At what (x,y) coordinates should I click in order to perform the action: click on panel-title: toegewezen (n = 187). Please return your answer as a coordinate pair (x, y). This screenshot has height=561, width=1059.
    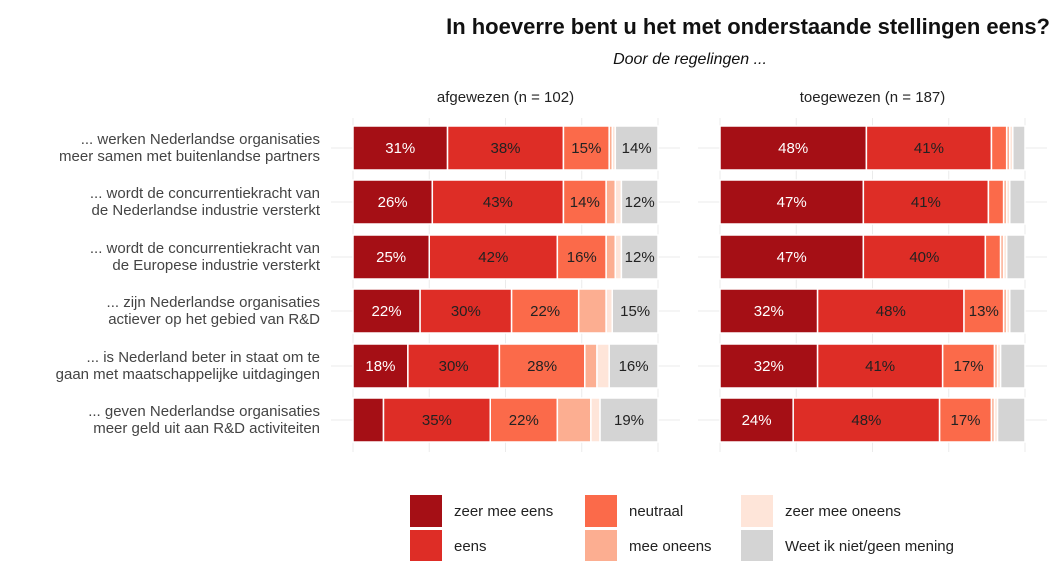
    Looking at the image, I should click on (873, 97).